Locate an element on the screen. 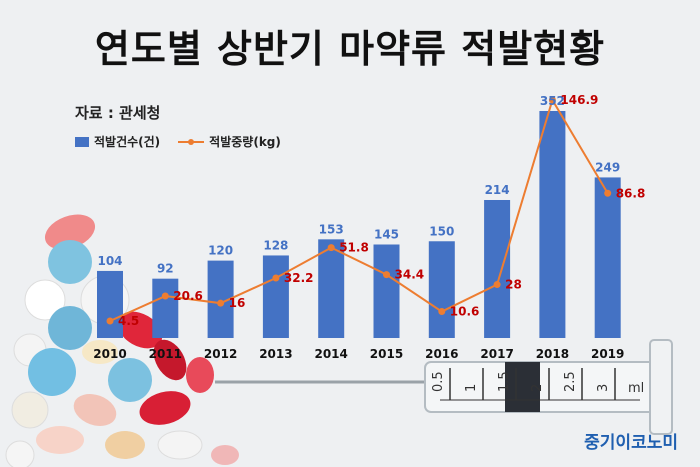 This screenshot has width=700, height=467. bar-value-label: 128 is located at coordinates (275, 245).